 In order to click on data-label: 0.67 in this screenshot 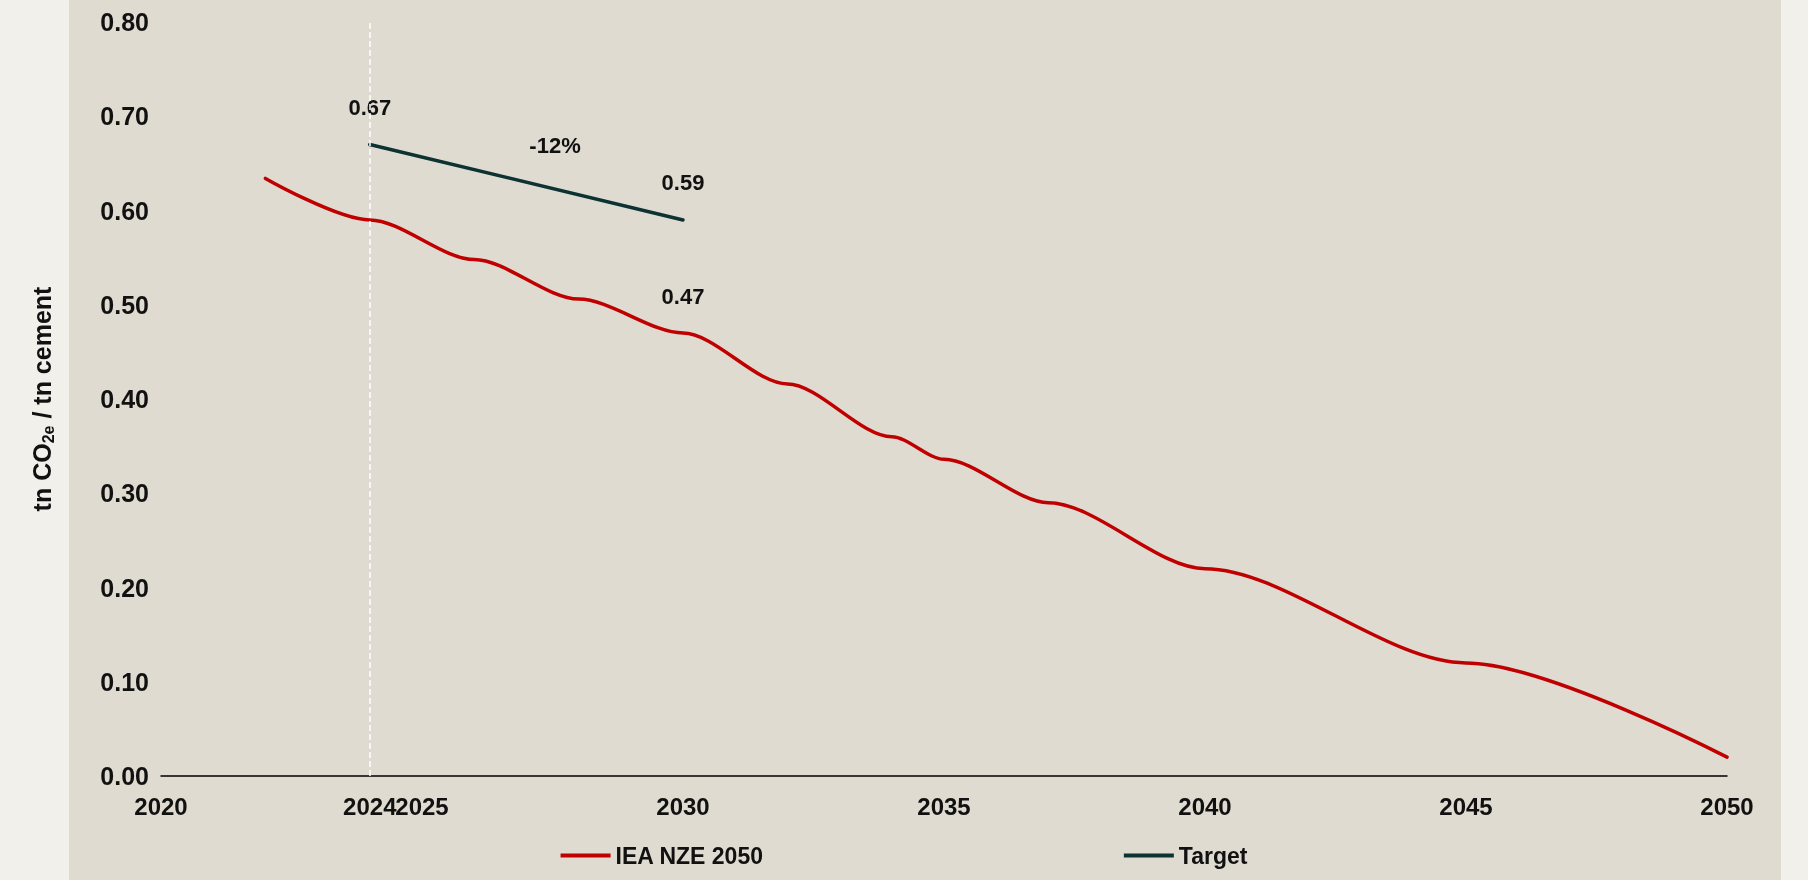, I will do `click(370, 108)`.